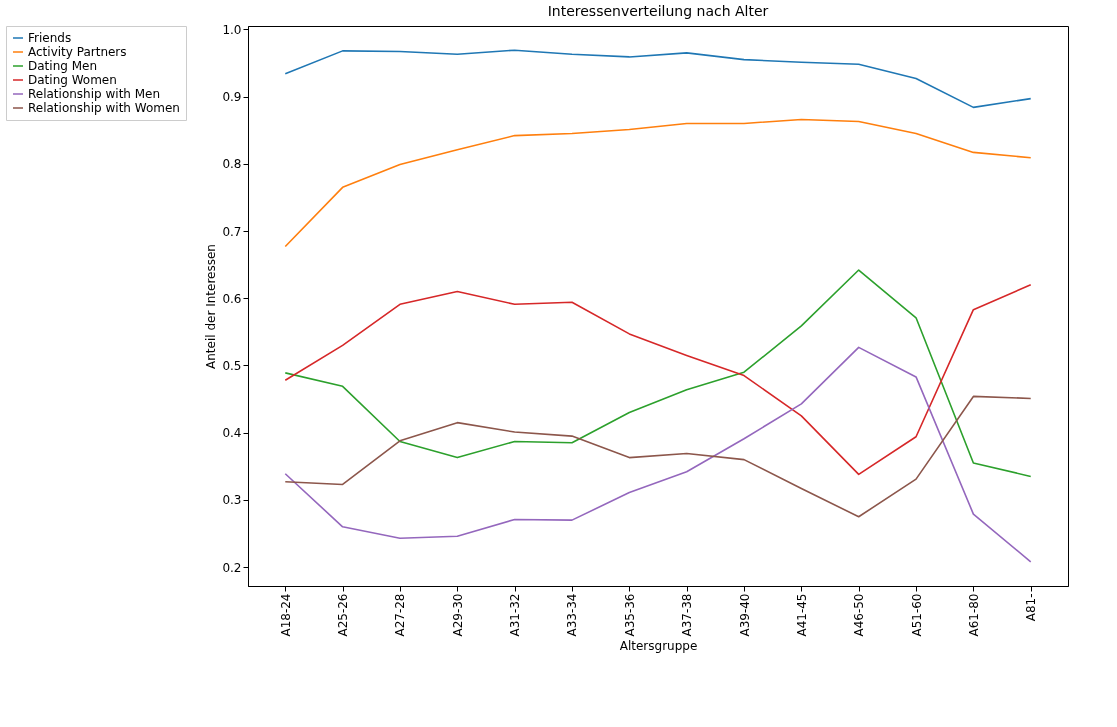 This screenshot has width=1117, height=727. I want to click on x-tick-label: A37-38, so click(687, 615).